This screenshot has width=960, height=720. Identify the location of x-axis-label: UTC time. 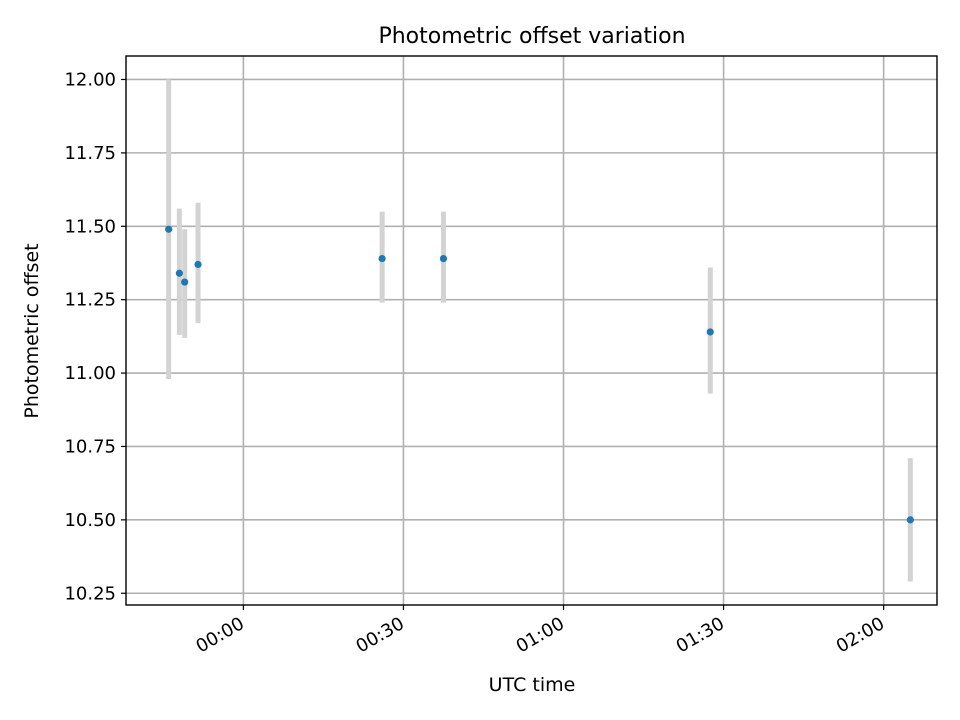
(532, 685).